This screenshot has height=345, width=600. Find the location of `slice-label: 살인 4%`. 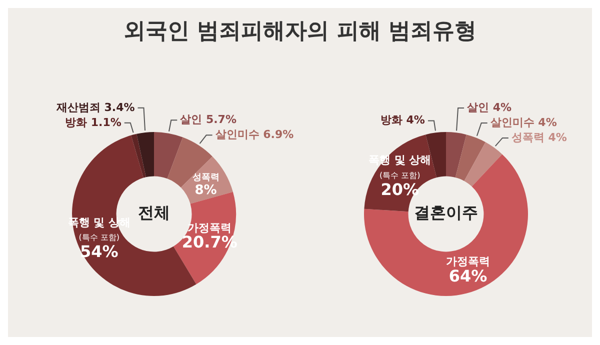

slice-label: 살인 4% is located at coordinates (489, 107).